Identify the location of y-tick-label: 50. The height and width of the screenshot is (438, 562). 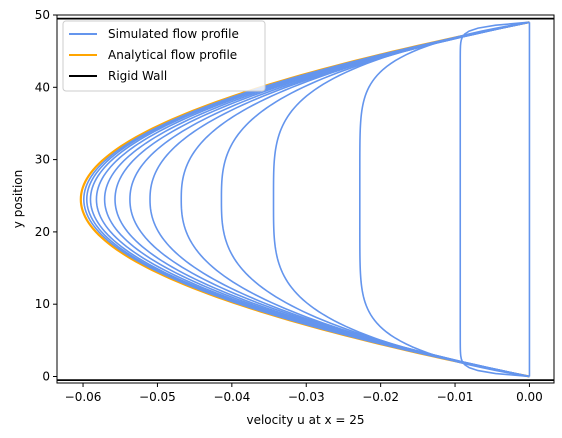
(42, 15).